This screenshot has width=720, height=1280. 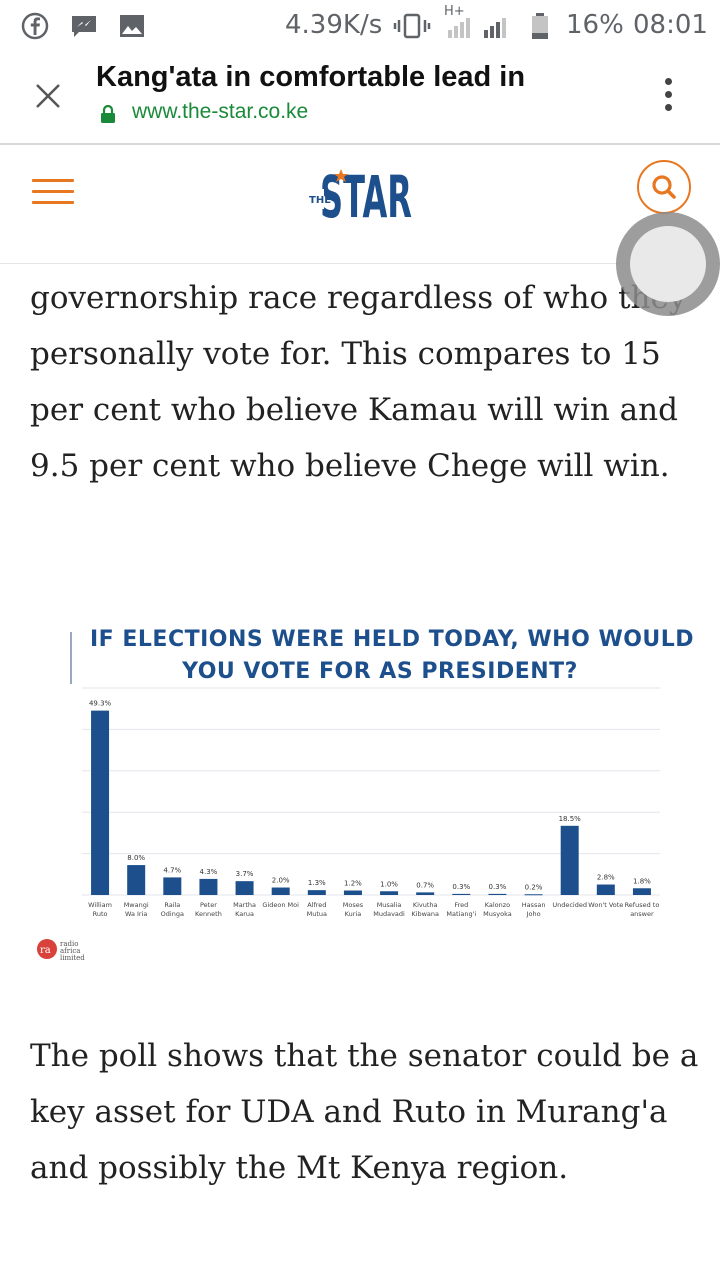 I want to click on chart-value-label: 2.0%, so click(x=281, y=881).